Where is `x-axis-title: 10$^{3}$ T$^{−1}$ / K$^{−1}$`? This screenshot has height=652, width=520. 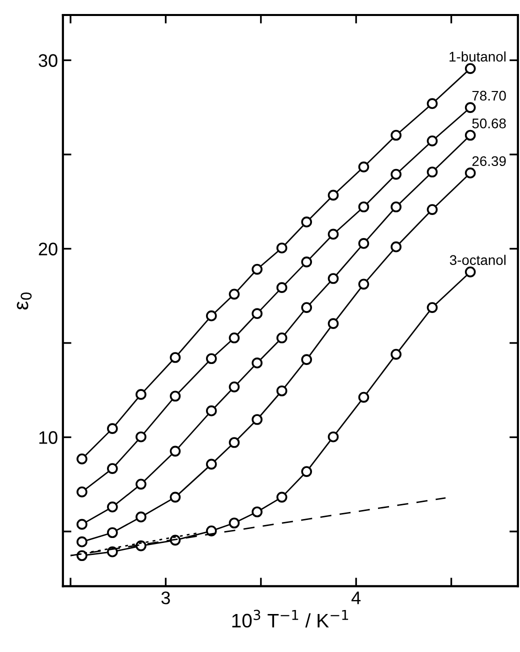 x-axis-title: 10$^{3}$ T$^{−1}$ / K$^{−1}$ is located at coordinates (290, 619).